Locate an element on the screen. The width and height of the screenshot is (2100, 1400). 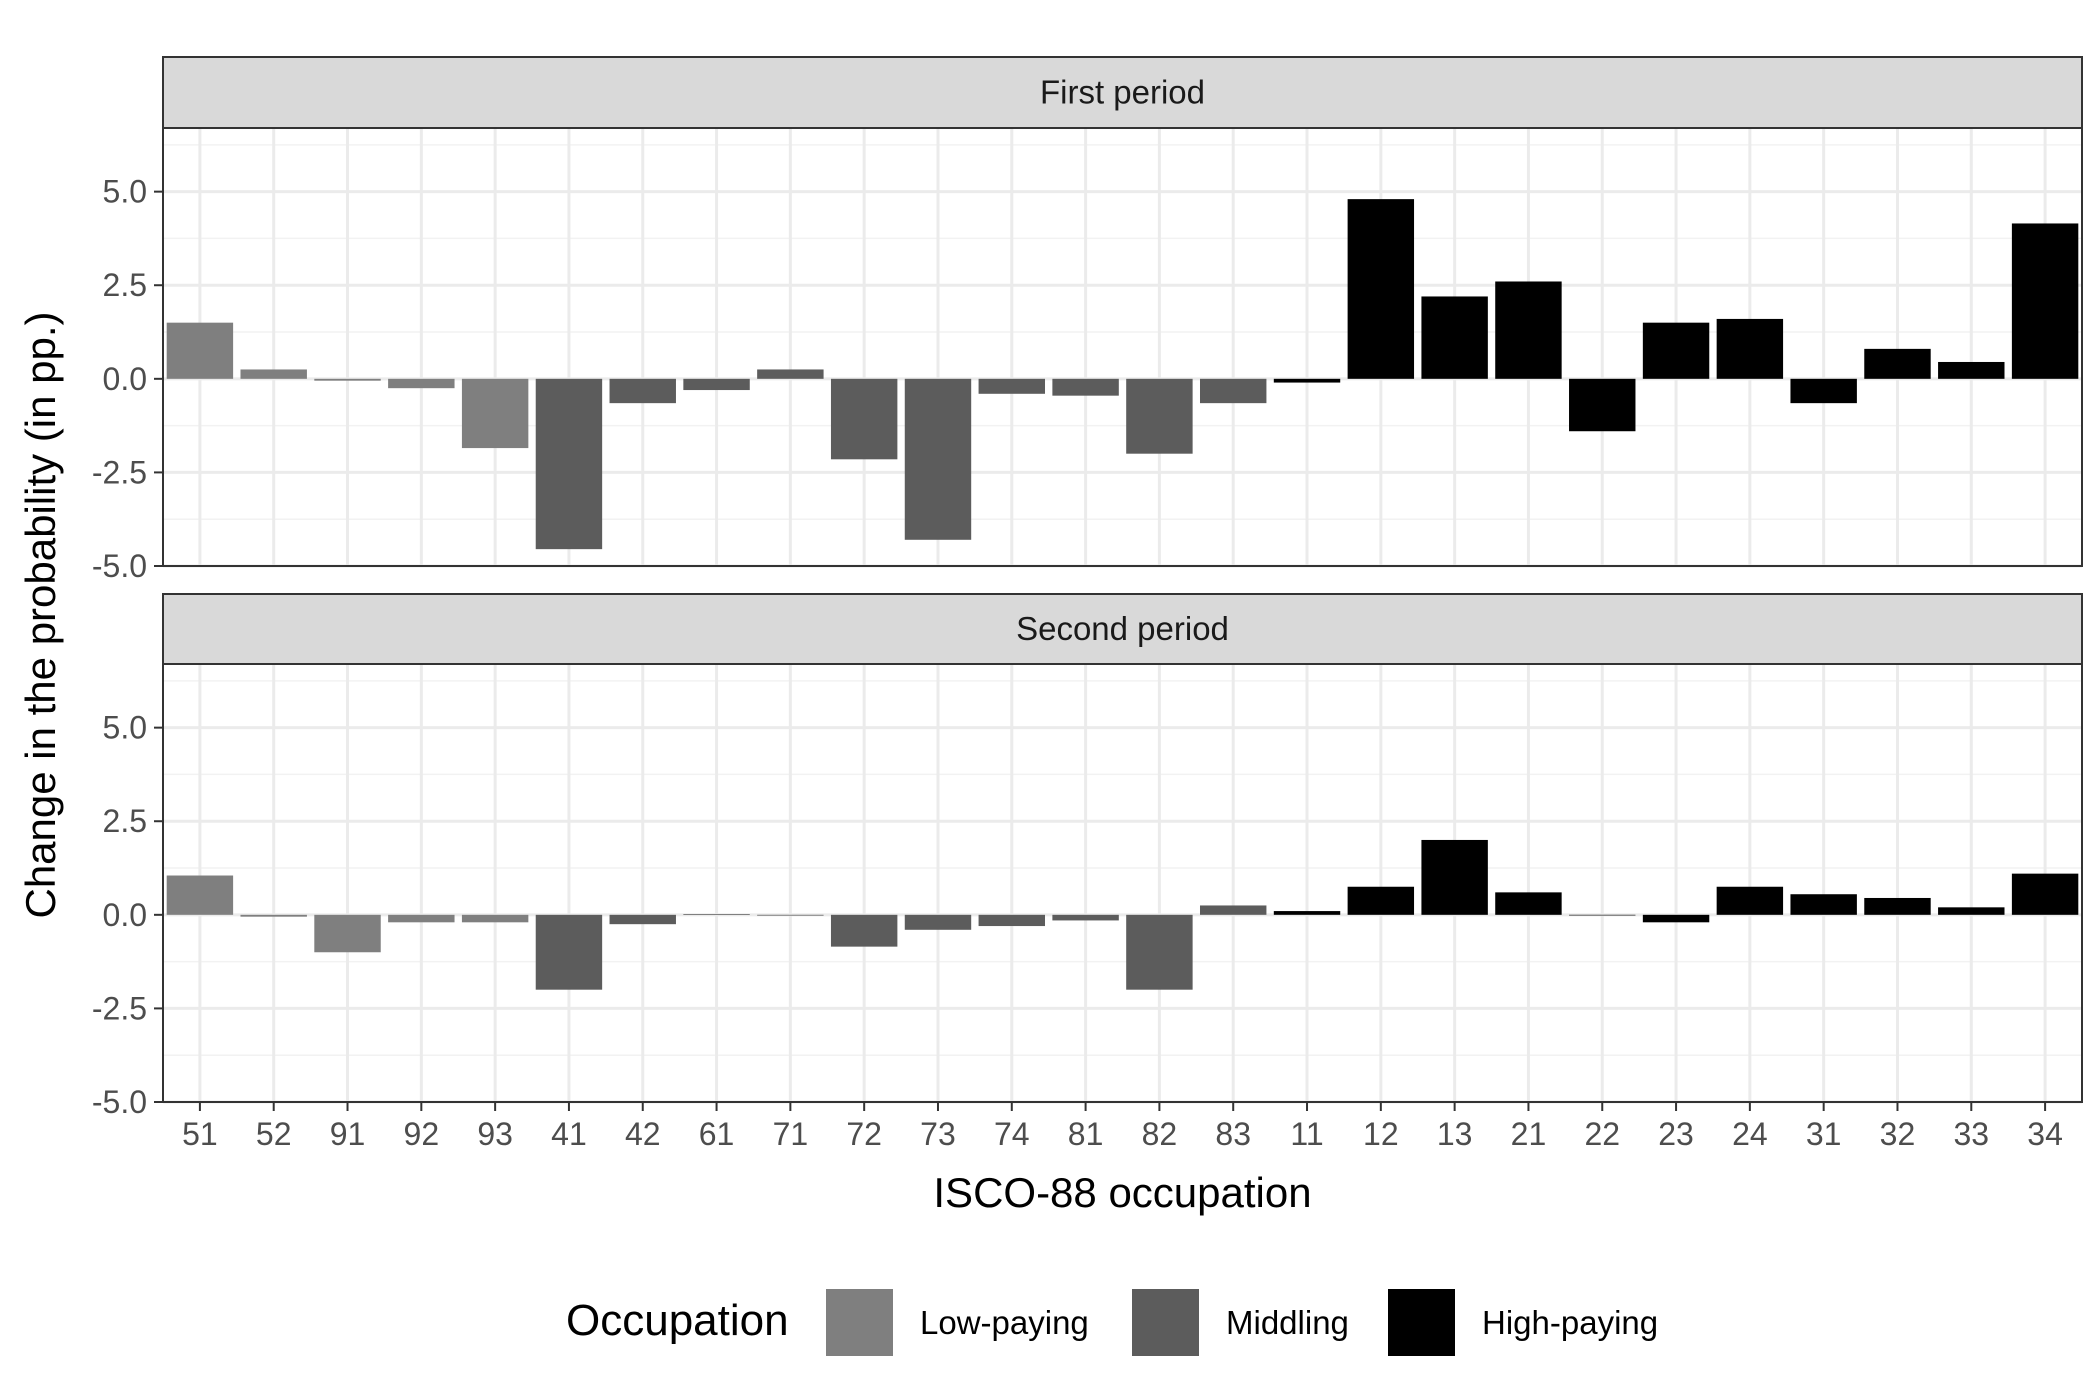
x-axis-title: ISCO-88 occupation is located at coordinates (1122, 1192).